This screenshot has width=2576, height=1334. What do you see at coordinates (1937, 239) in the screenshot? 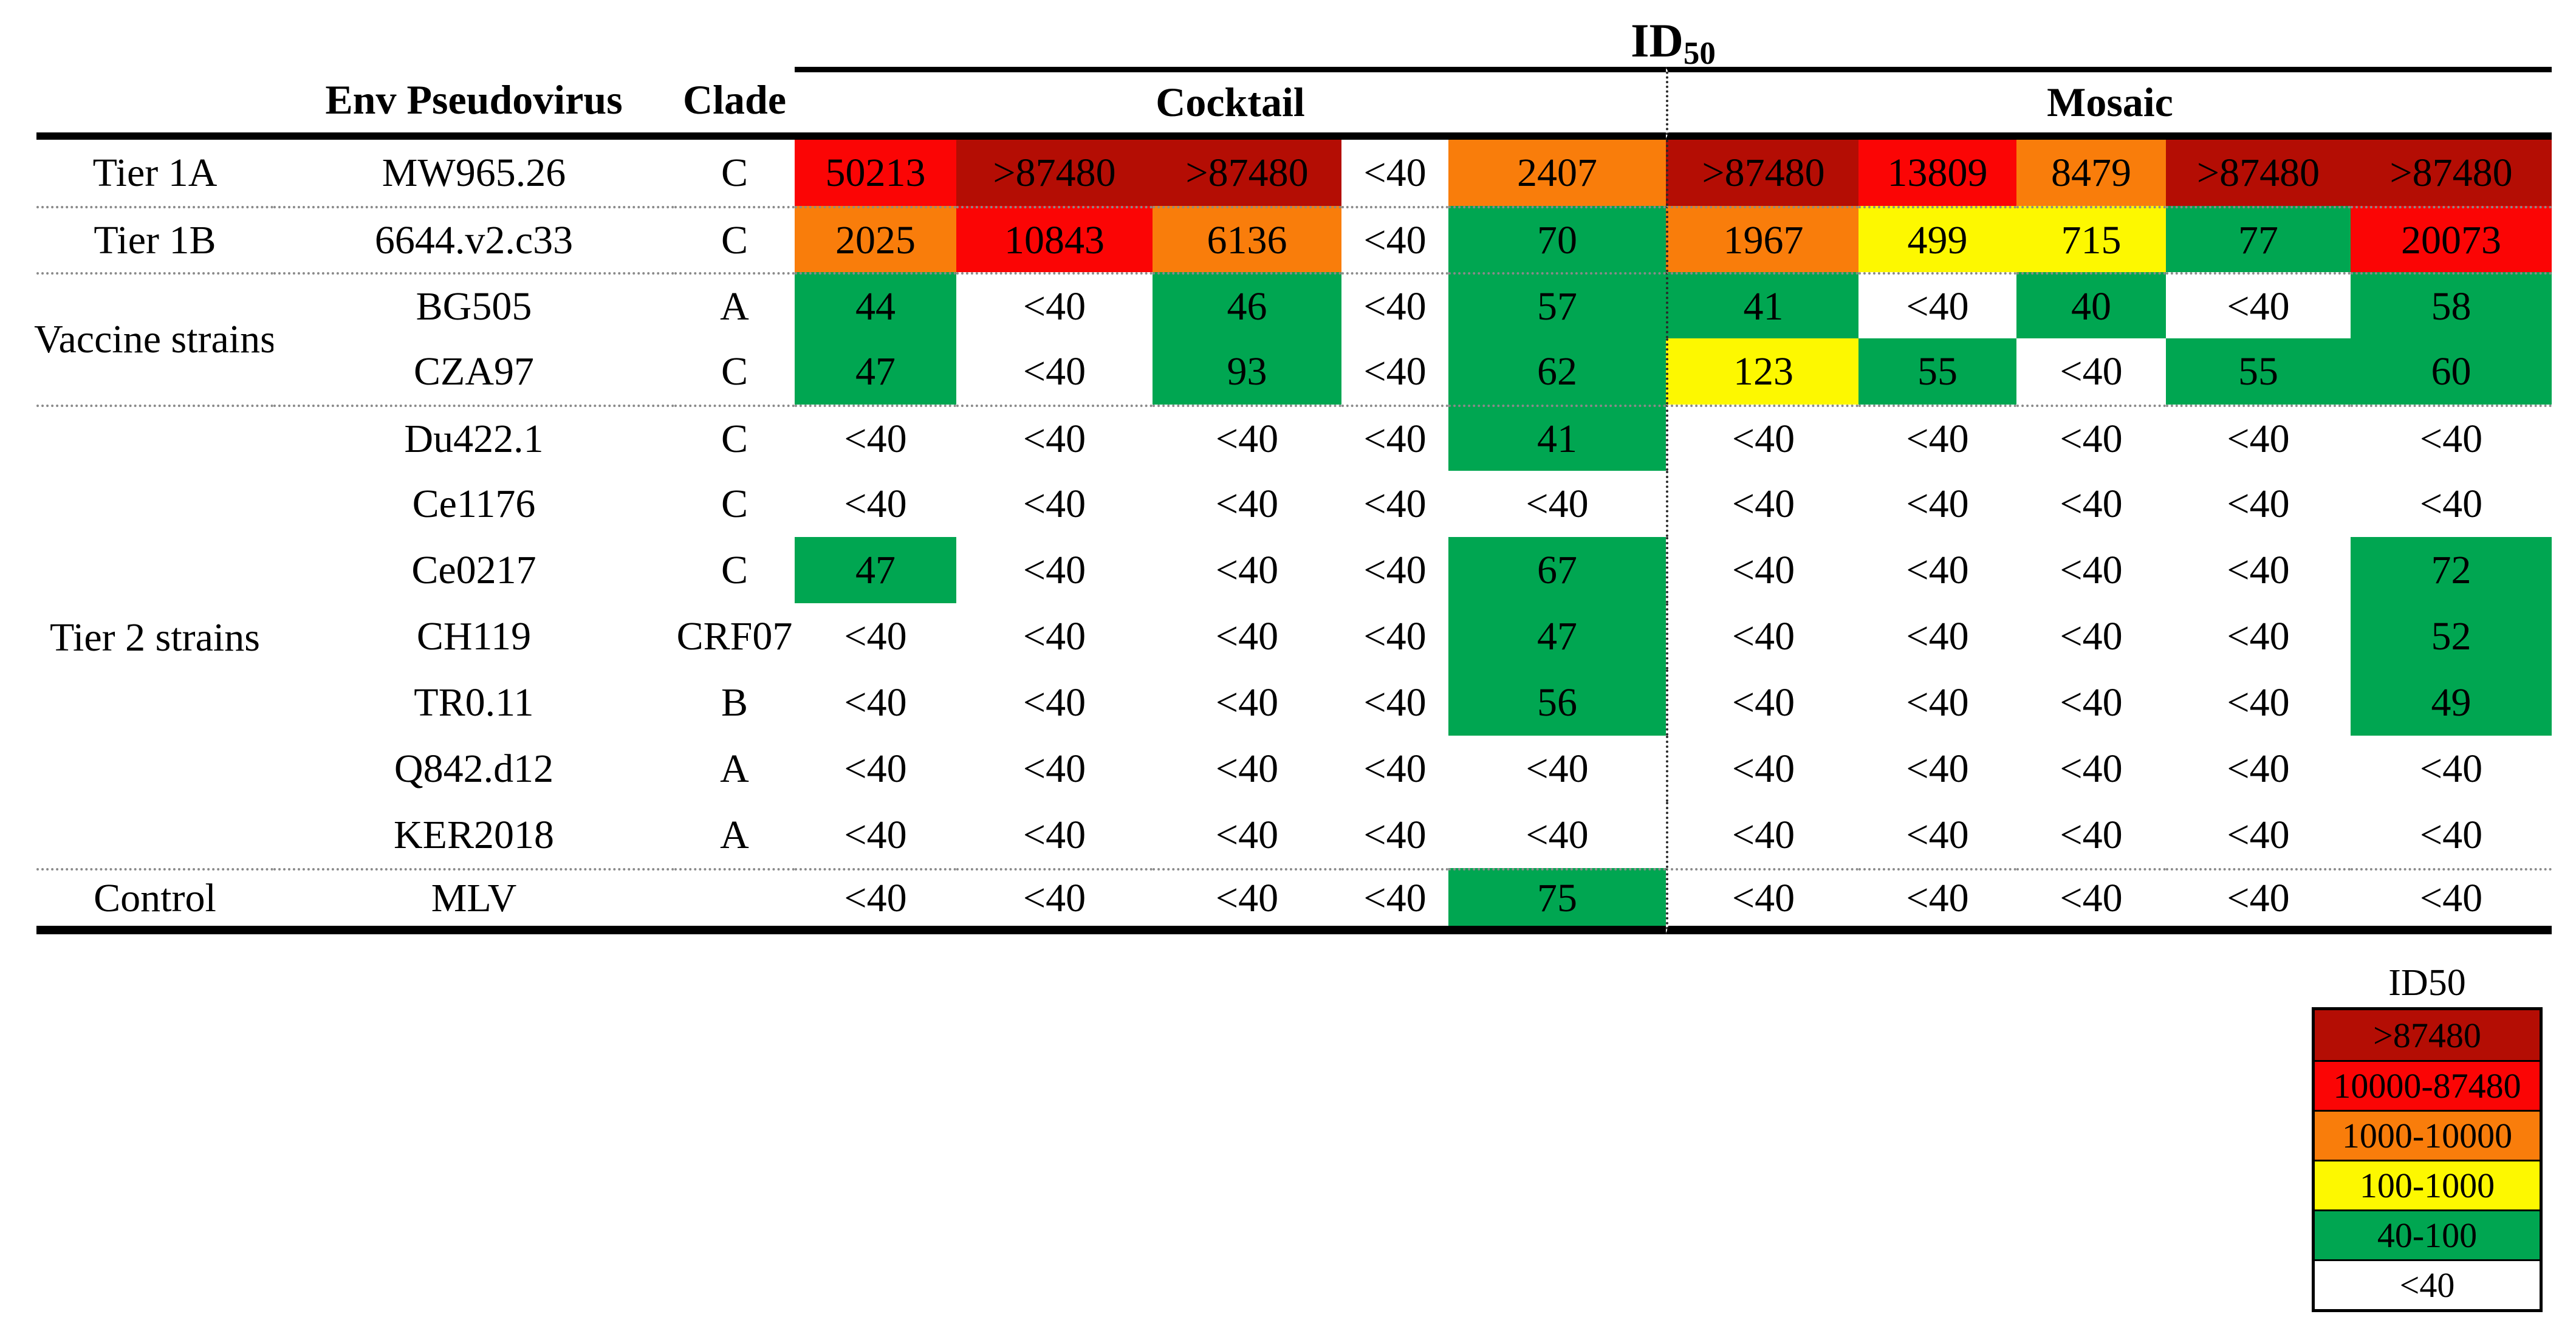
I see `id50-cell-mosaic: 499` at bounding box center [1937, 239].